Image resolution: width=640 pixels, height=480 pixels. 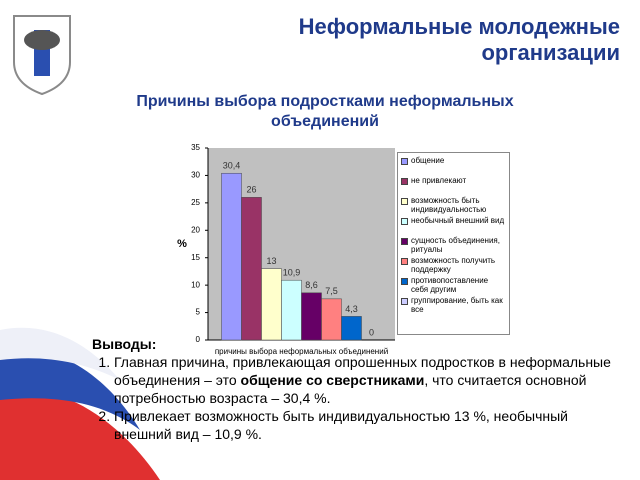 I want to click on legend-label: общение, so click(x=428, y=160).